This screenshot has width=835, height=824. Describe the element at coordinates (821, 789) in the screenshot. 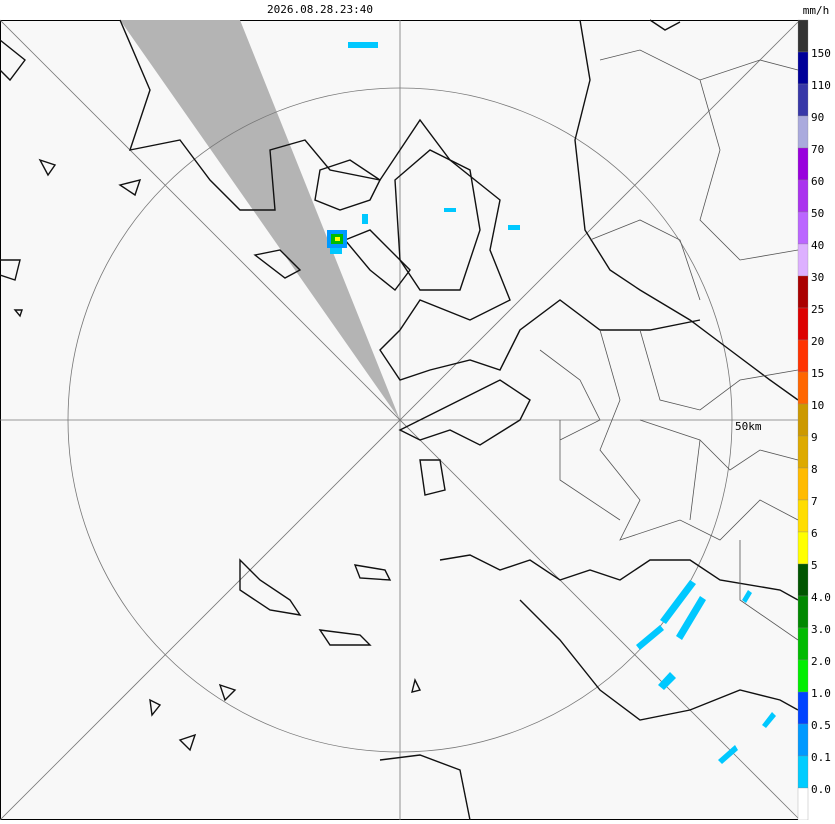

I see `legend-label: 0.0` at that location.